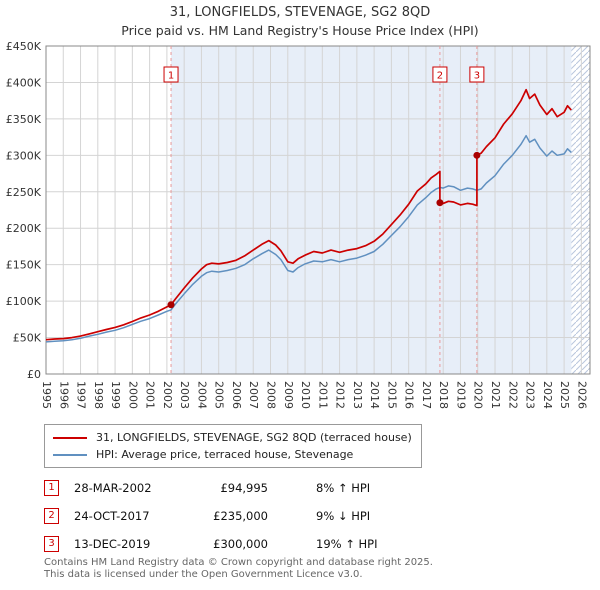  What do you see at coordinates (51, 516) in the screenshot?
I see `transaction-marker: 2` at bounding box center [51, 516].